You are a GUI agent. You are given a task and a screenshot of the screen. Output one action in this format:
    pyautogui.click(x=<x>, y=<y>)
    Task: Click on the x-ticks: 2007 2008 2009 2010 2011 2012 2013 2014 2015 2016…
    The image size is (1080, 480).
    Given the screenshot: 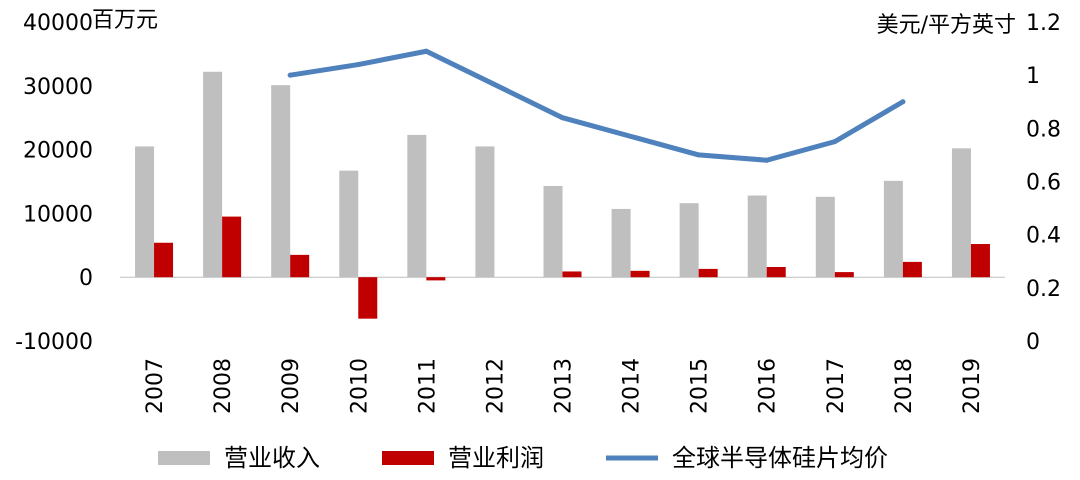 What is the action you would take?
    pyautogui.click(x=564, y=386)
    